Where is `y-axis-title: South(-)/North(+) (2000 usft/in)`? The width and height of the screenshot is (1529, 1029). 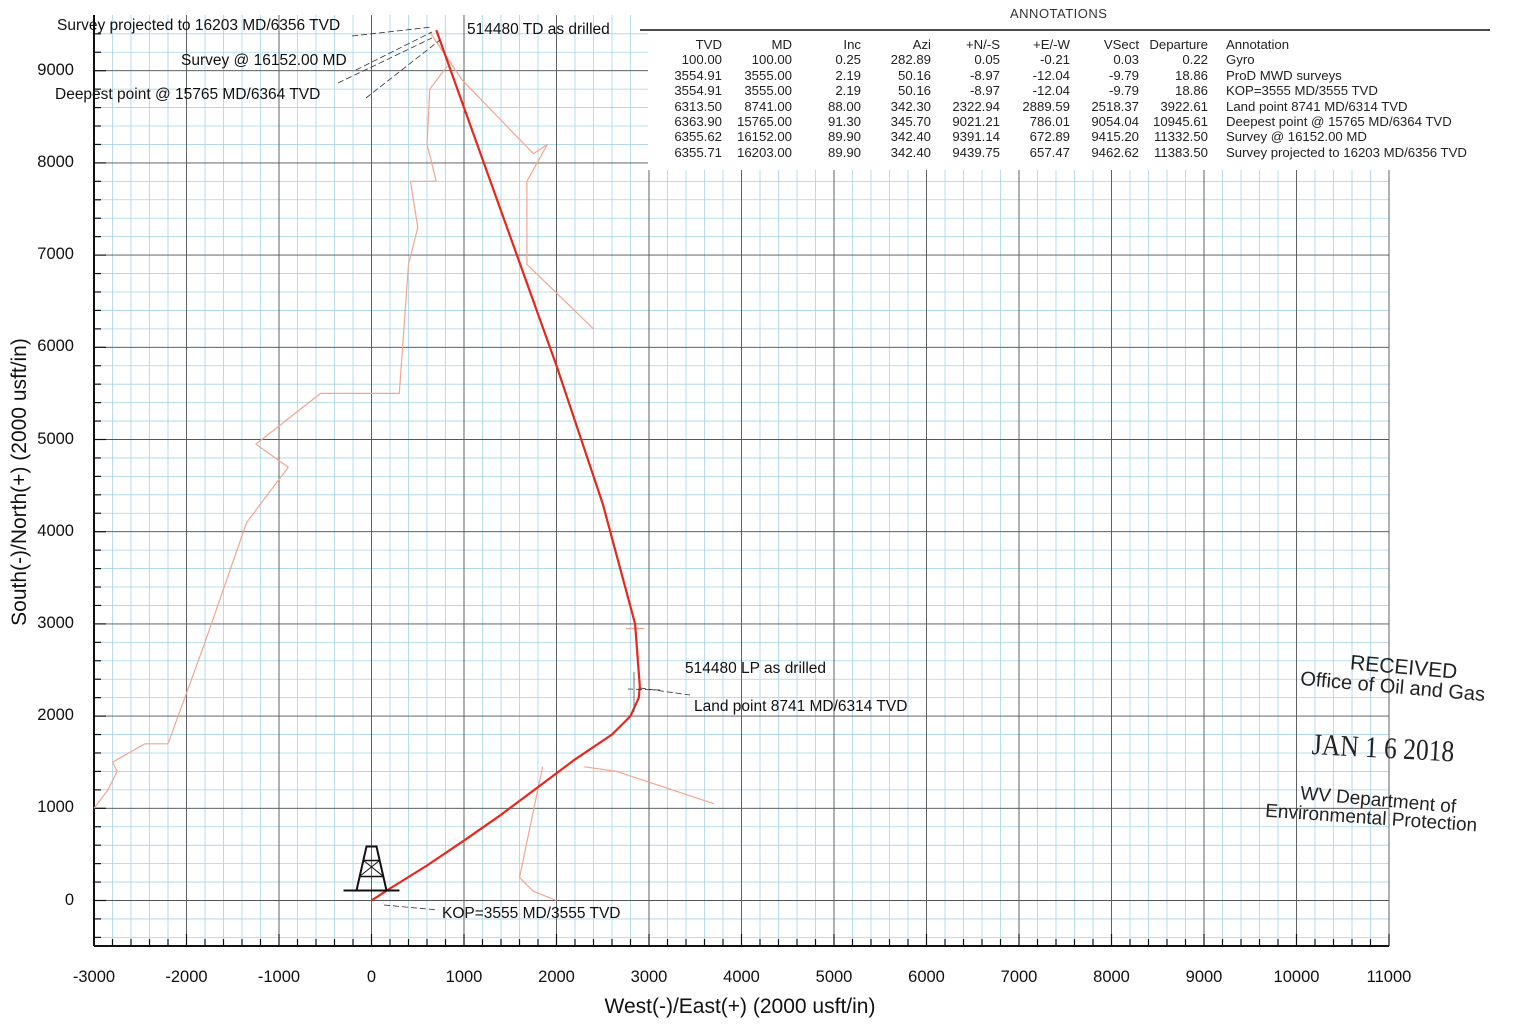 y-axis-title: South(-)/North(+) (2000 usft/in) is located at coordinates (19, 482).